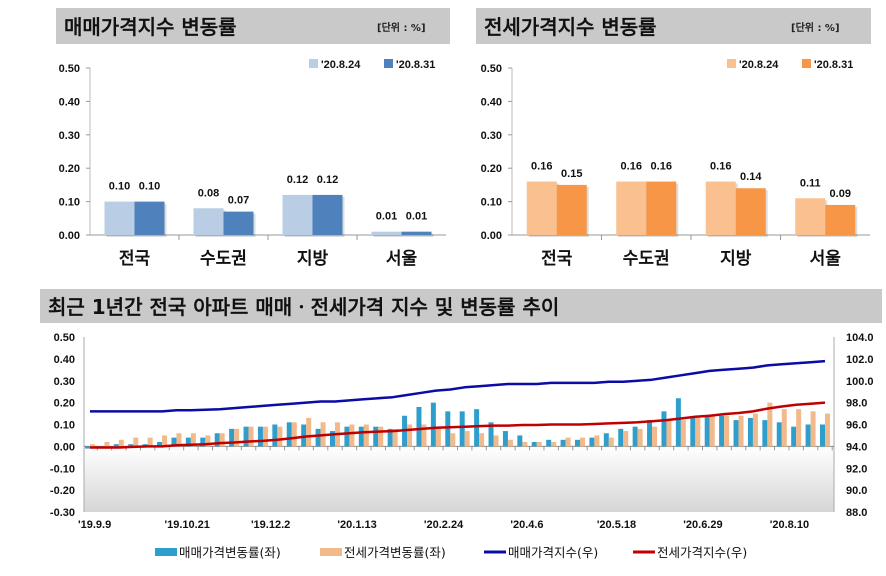 This screenshot has height=576, width=886. What do you see at coordinates (395, 552) in the screenshot?
I see `legend-label: 전세가격변동률(좌)` at bounding box center [395, 552].